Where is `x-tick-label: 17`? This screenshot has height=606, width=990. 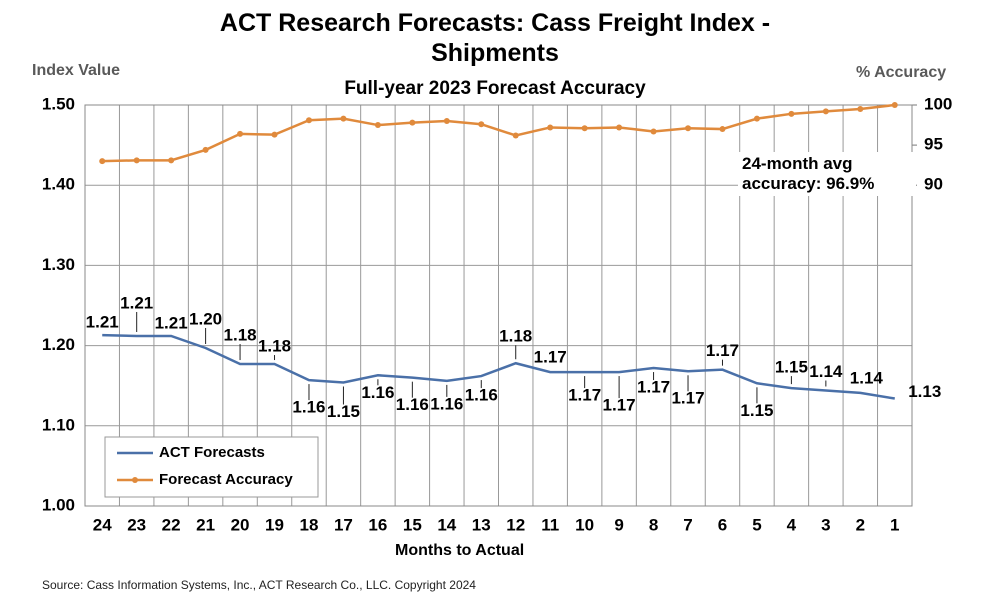 x-tick-label: 17 is located at coordinates (343, 524).